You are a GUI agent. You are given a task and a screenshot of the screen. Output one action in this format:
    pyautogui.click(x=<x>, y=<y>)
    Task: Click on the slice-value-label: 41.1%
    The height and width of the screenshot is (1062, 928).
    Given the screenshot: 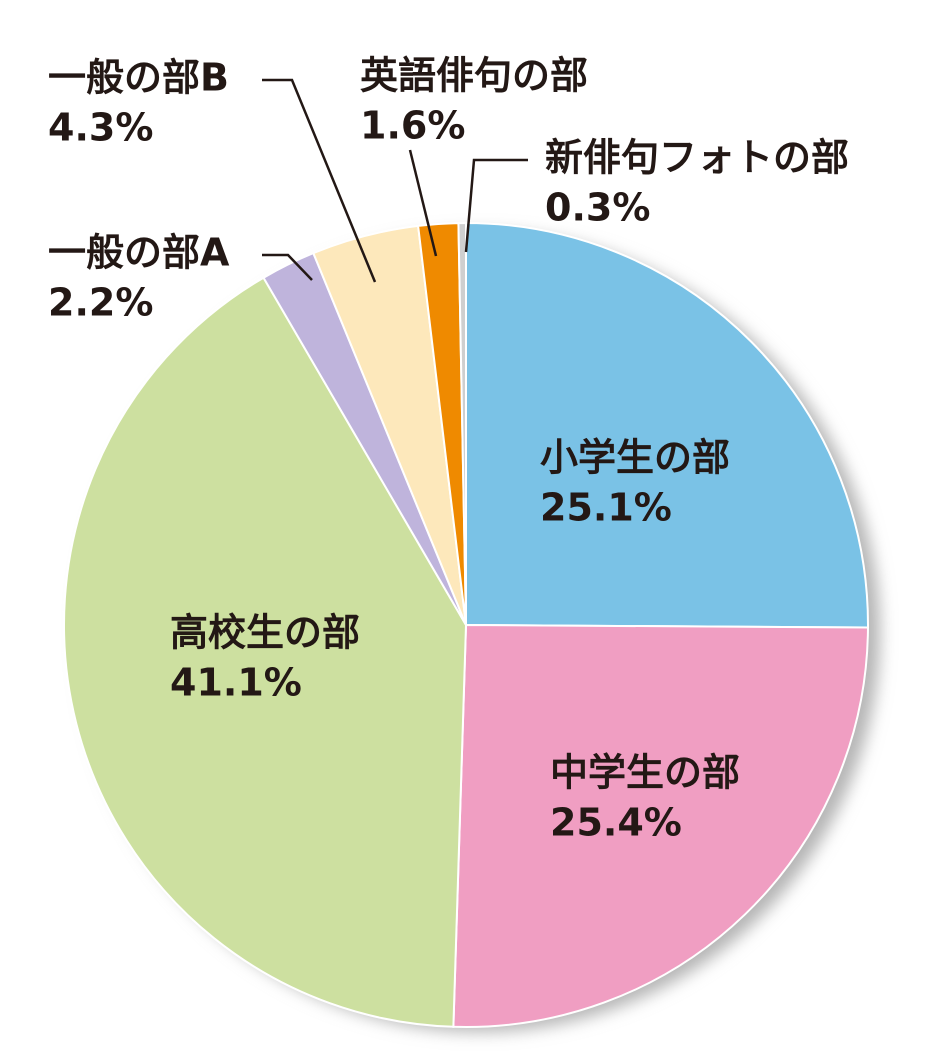 What is the action you would take?
    pyautogui.click(x=236, y=683)
    